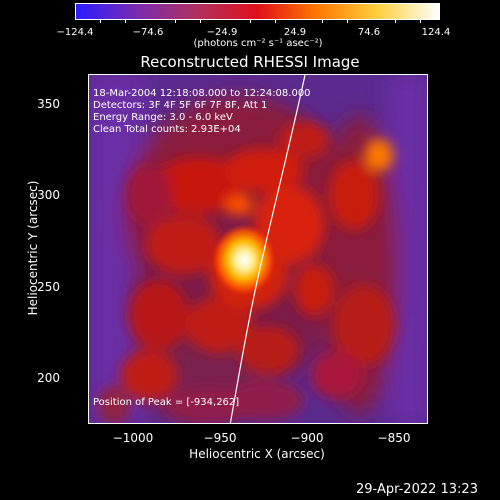 This screenshot has width=500, height=500. Describe the element at coordinates (250, 62) in the screenshot. I see `plot-title: Reconstructed RHESSI Image` at that location.